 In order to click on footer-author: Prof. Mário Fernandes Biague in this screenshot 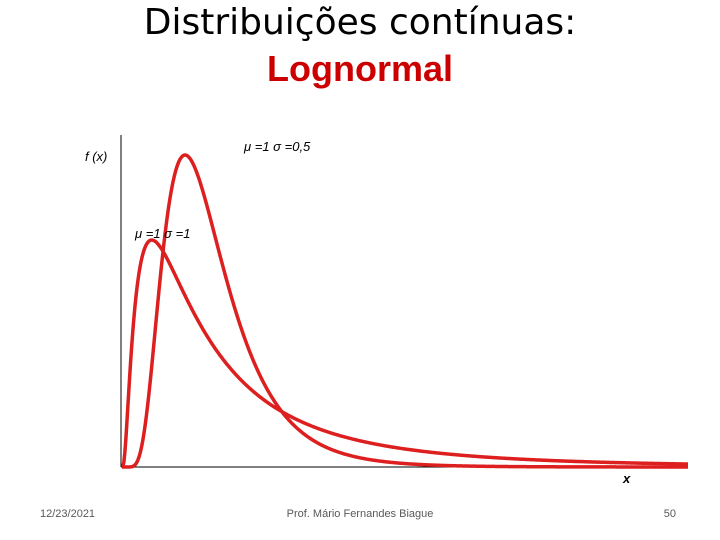, I will do `click(360, 514)`.